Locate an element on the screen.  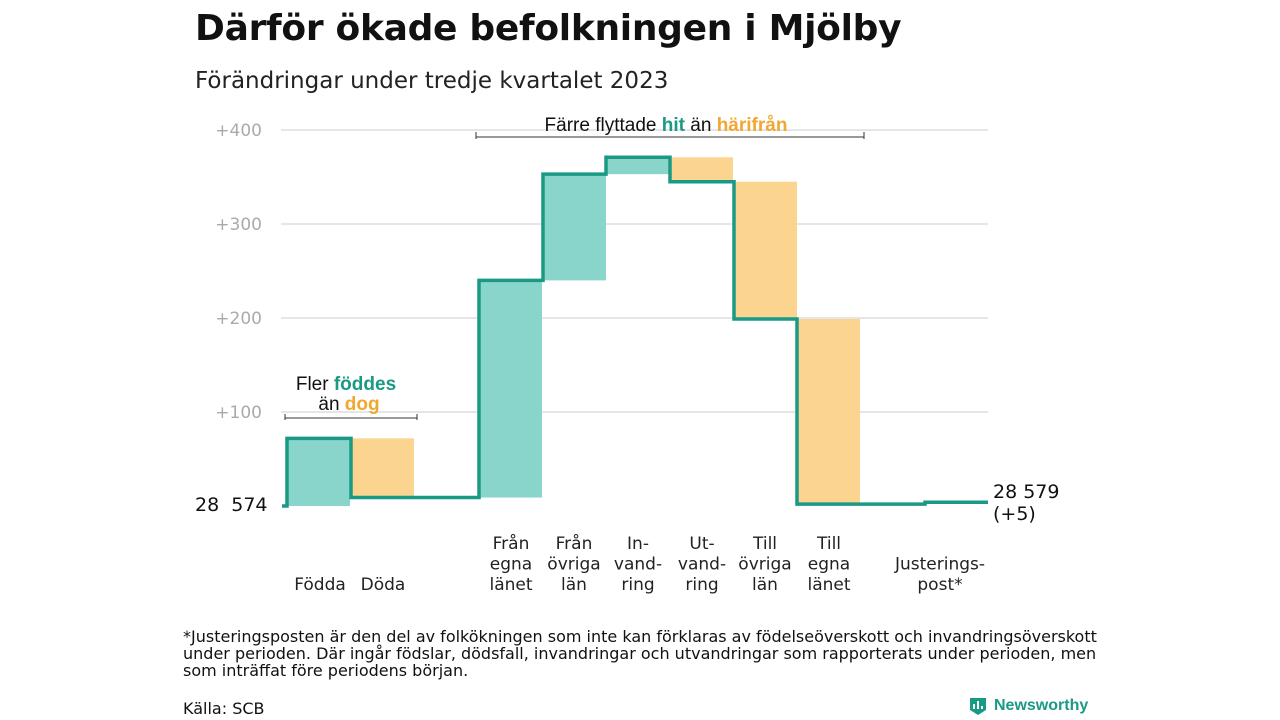
brand-logo: Newsworthy is located at coordinates (1028, 706).